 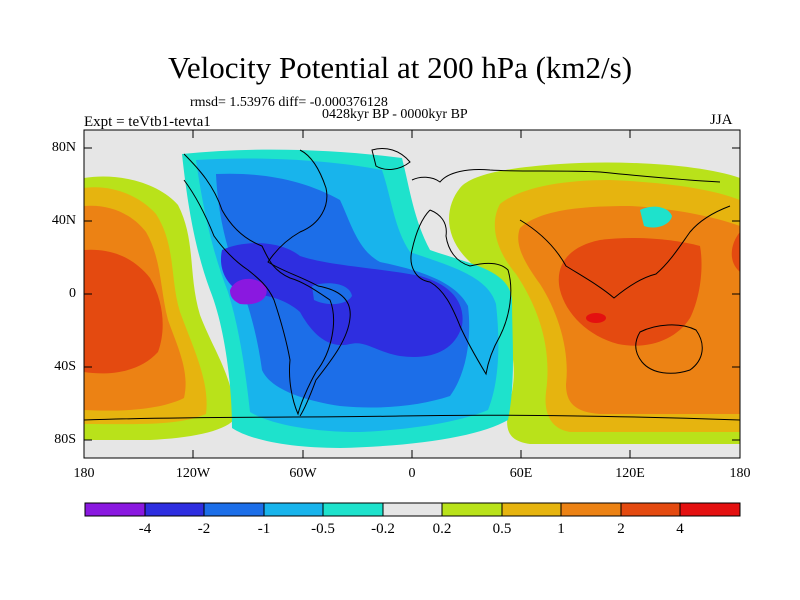 What do you see at coordinates (521, 473) in the screenshot?
I see `lon-tick-60e: 60E` at bounding box center [521, 473].